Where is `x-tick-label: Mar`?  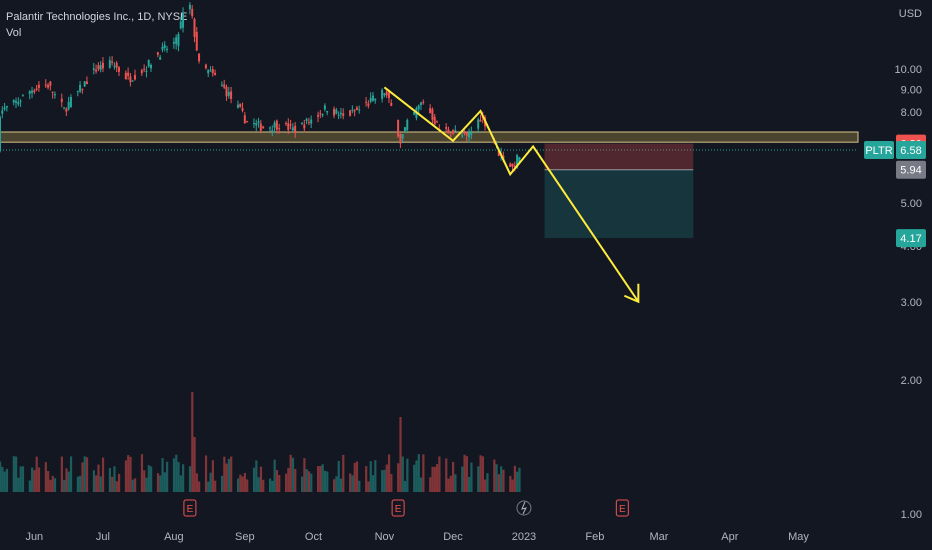
x-tick-label: Mar is located at coordinates (658, 537).